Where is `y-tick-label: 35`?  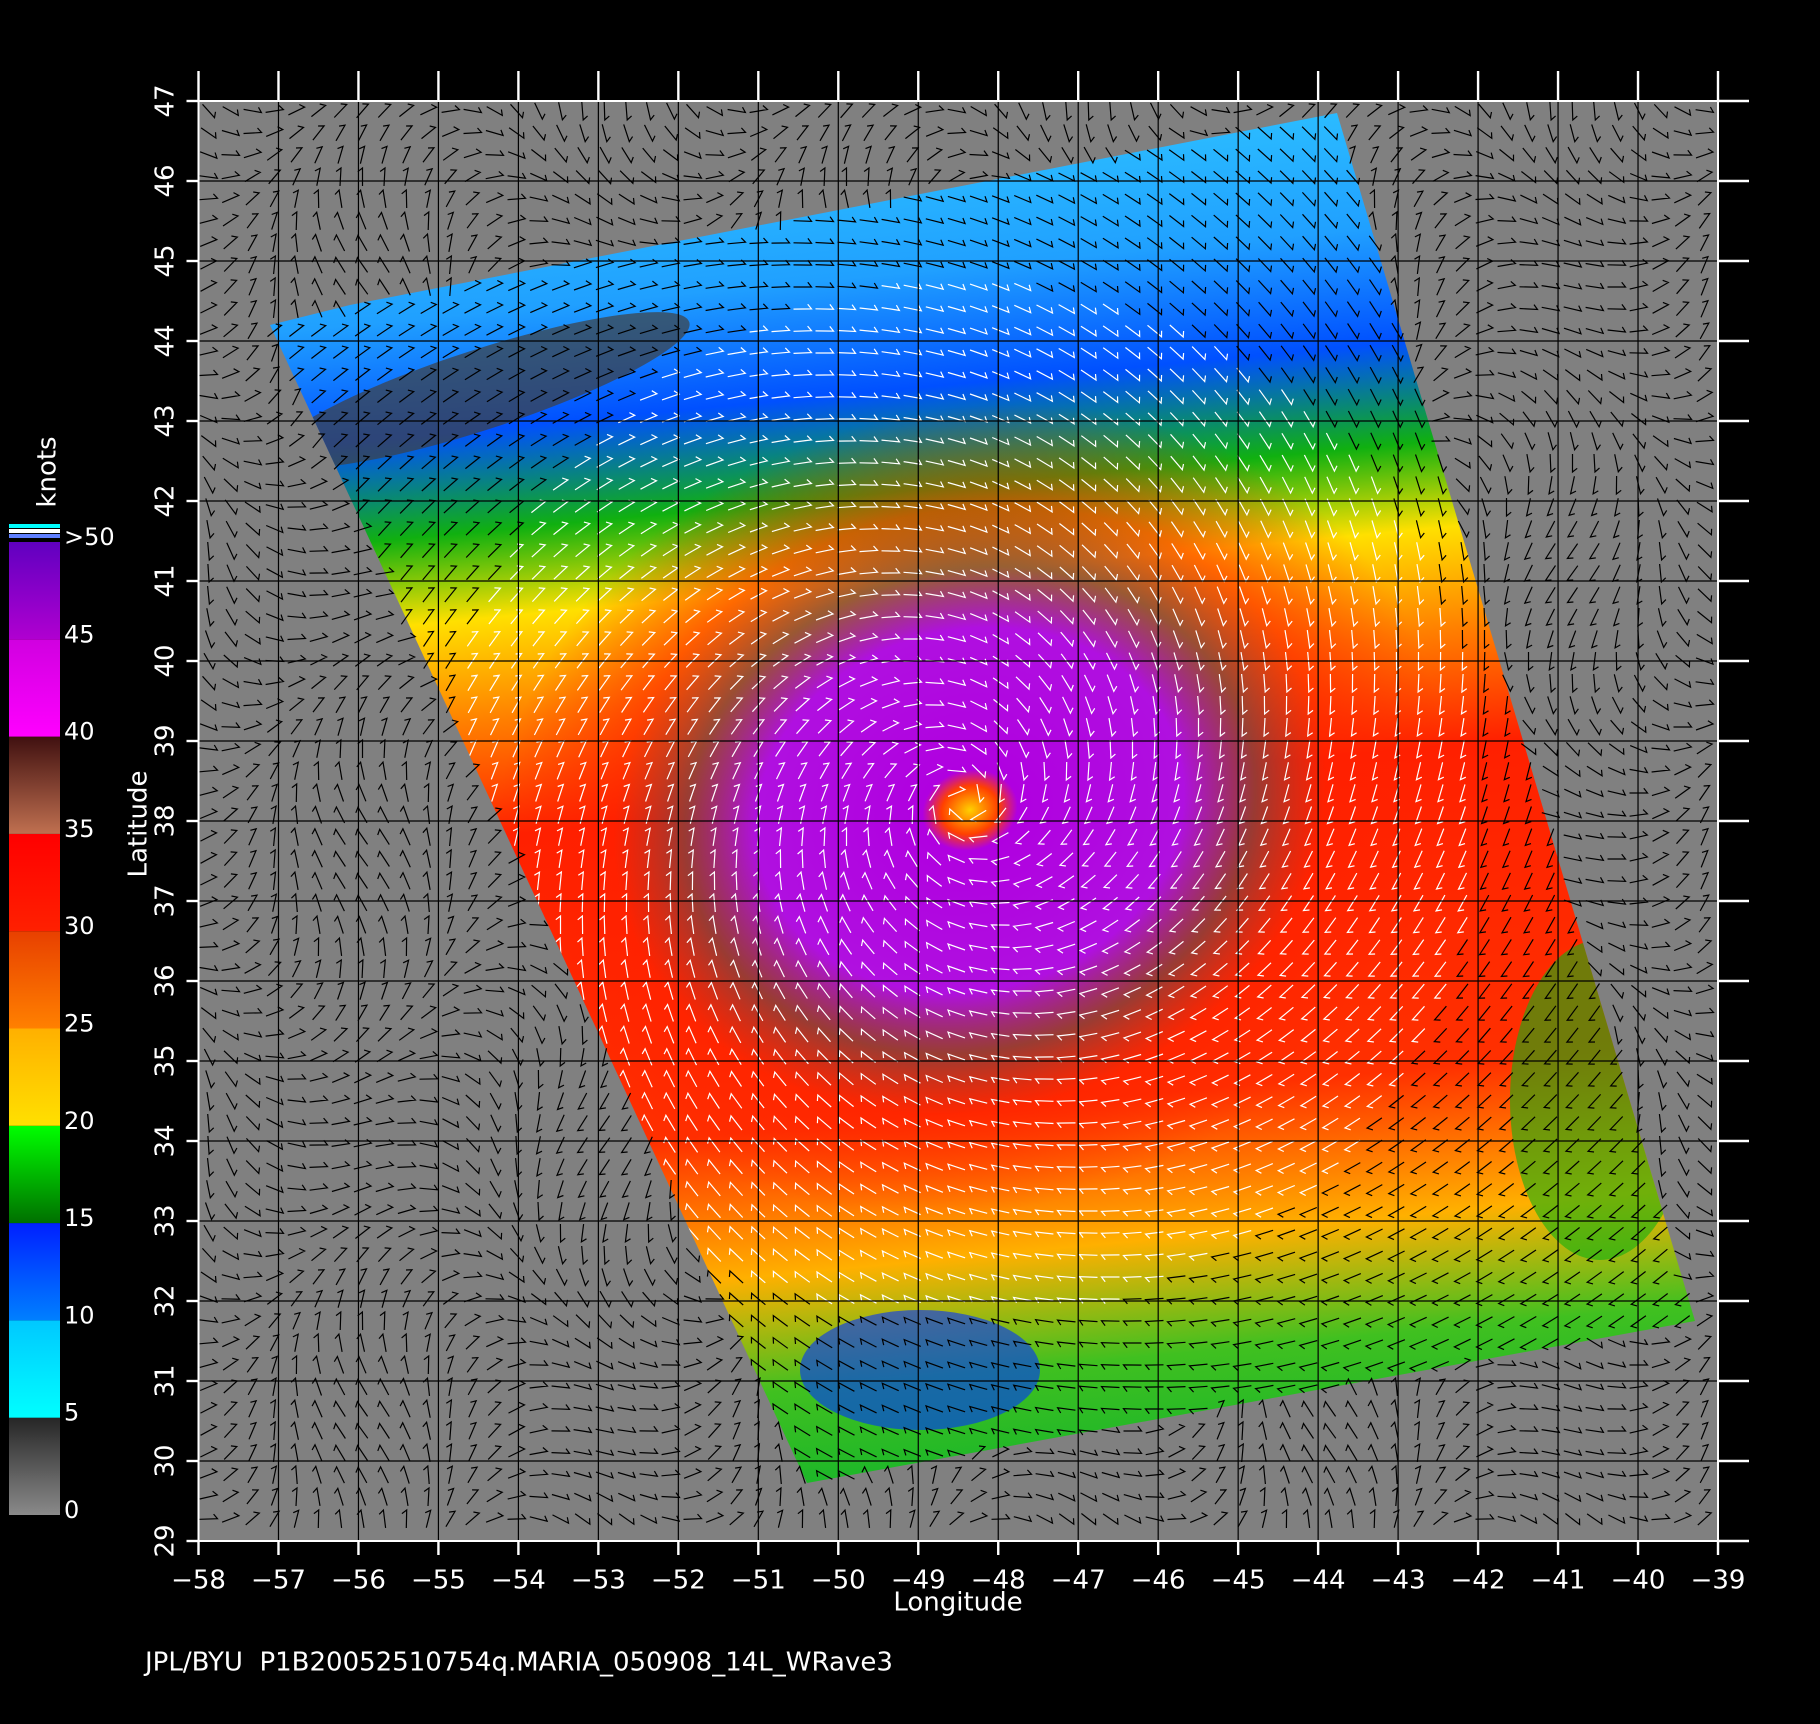
y-tick-label: 35 is located at coordinates (166, 1060).